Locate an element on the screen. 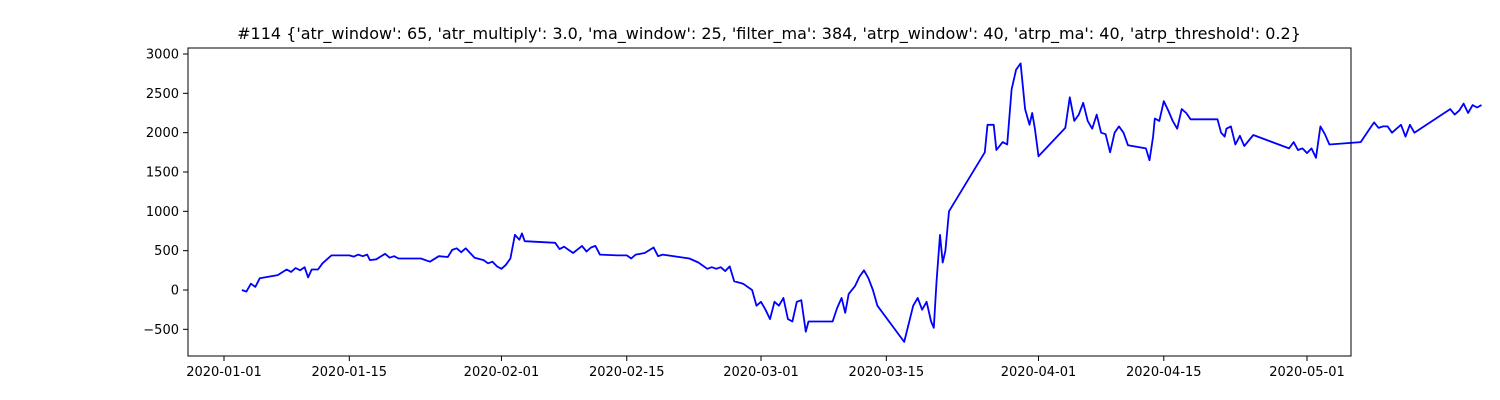 The image size is (1500, 400). x-tick-label: 2020-01-15 is located at coordinates (350, 372).